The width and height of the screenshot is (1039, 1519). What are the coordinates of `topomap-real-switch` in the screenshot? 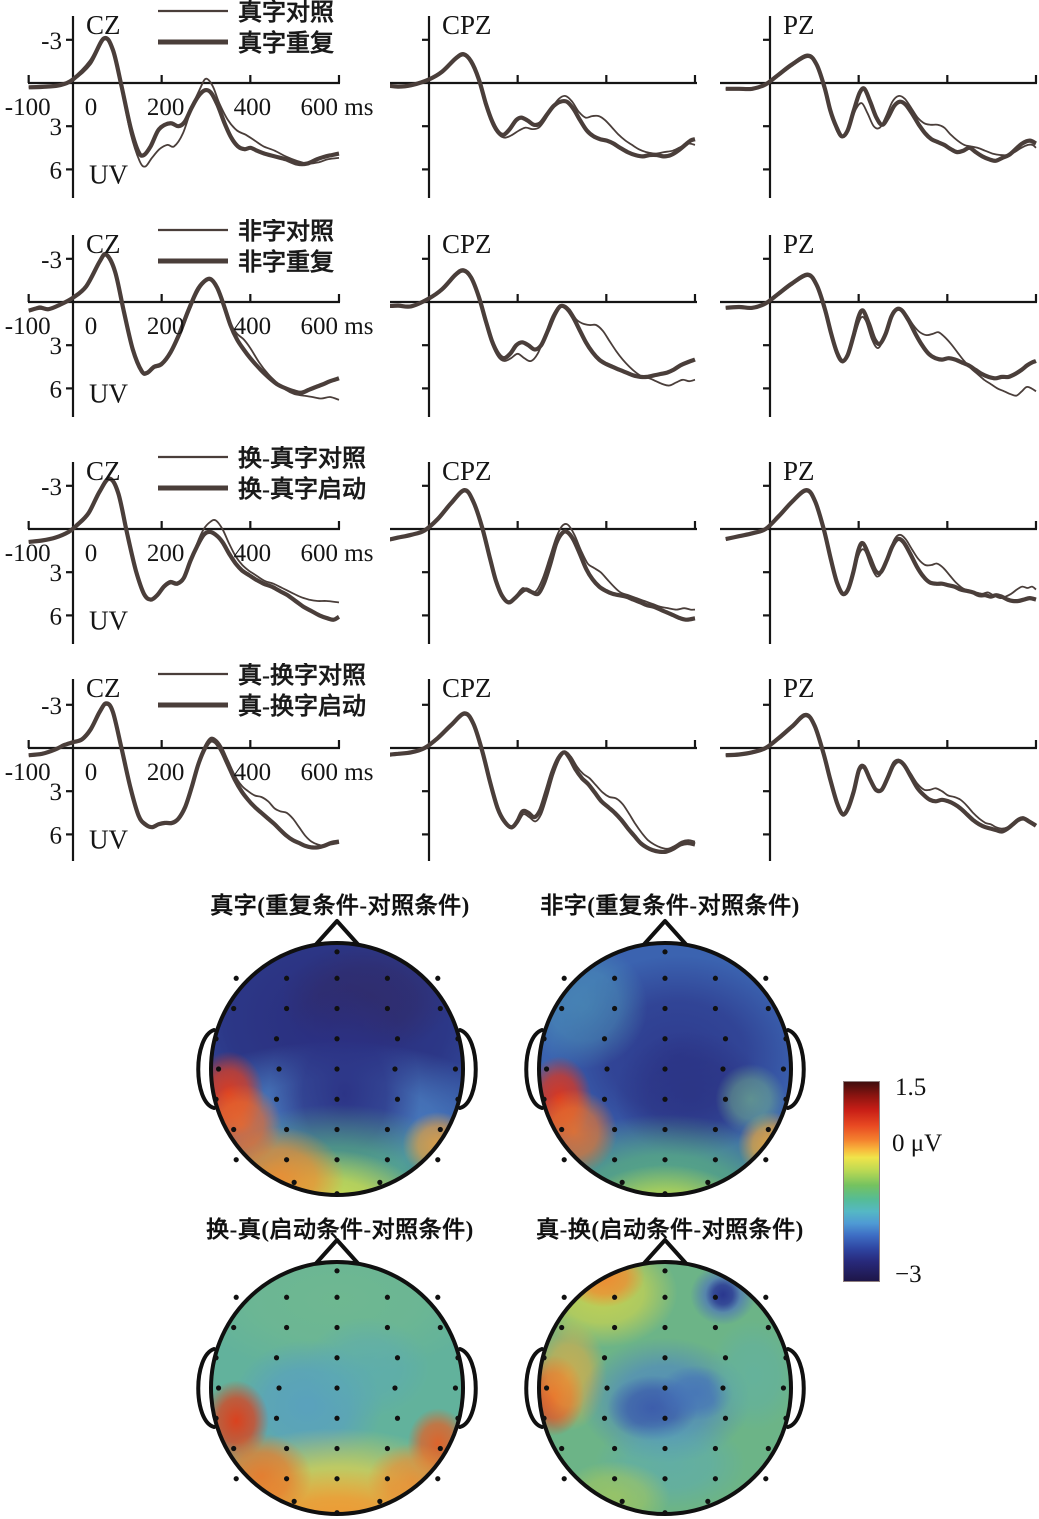 It's located at (665, 1377).